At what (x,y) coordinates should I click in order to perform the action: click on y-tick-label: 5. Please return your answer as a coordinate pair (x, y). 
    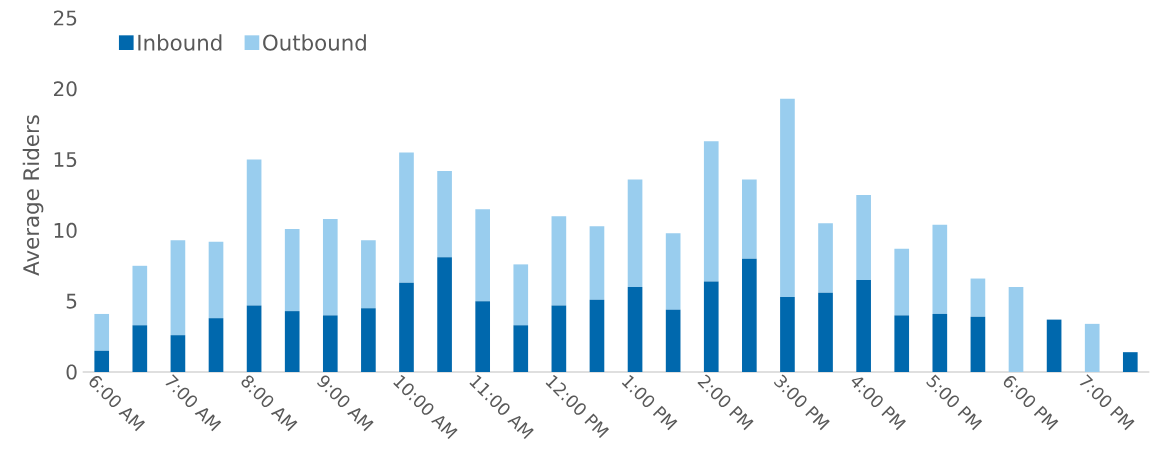
    Looking at the image, I should click on (71, 301).